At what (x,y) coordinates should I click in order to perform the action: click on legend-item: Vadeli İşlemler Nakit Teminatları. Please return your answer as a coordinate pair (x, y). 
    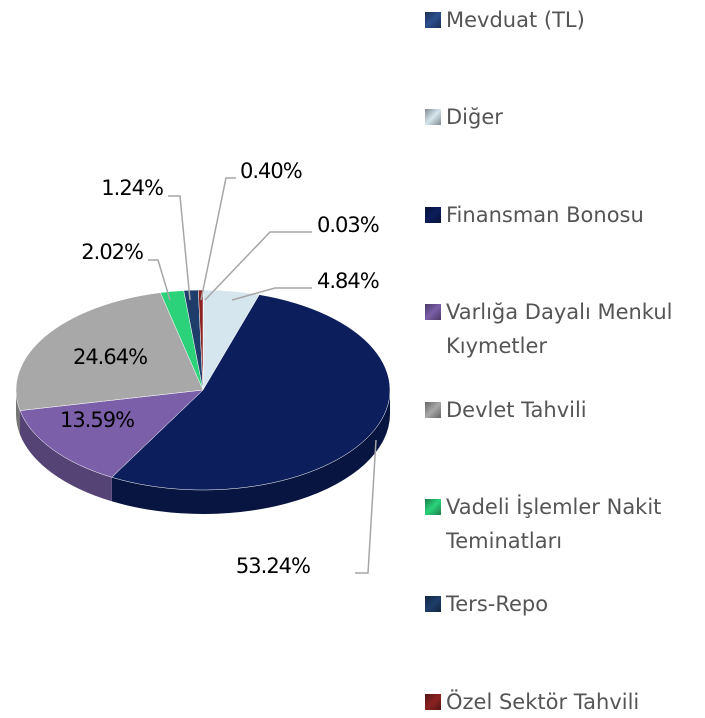
    Looking at the image, I should click on (565, 524).